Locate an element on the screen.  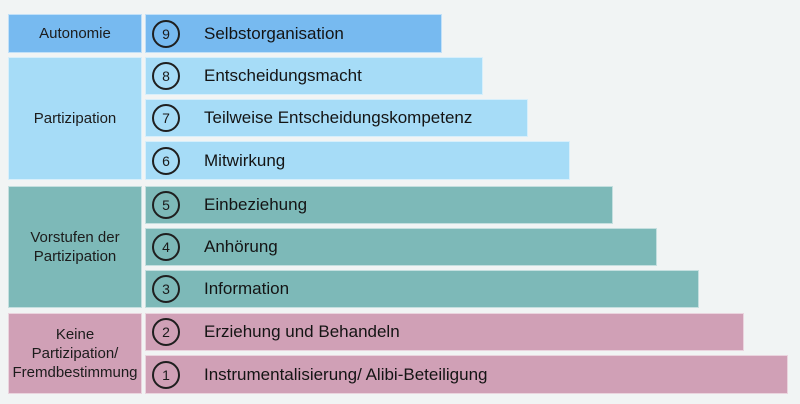
section-box-autonomie: Autonomie is located at coordinates (75, 33).